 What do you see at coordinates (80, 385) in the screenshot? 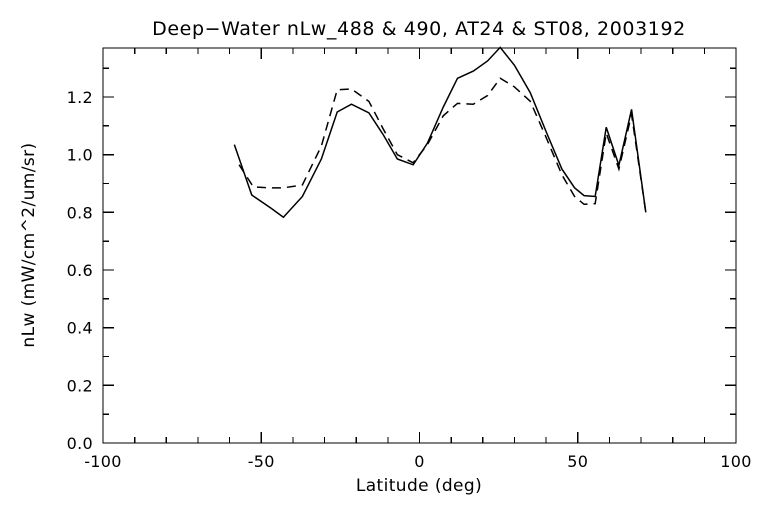
I see `y-tick-label: 0.2` at bounding box center [80, 385].